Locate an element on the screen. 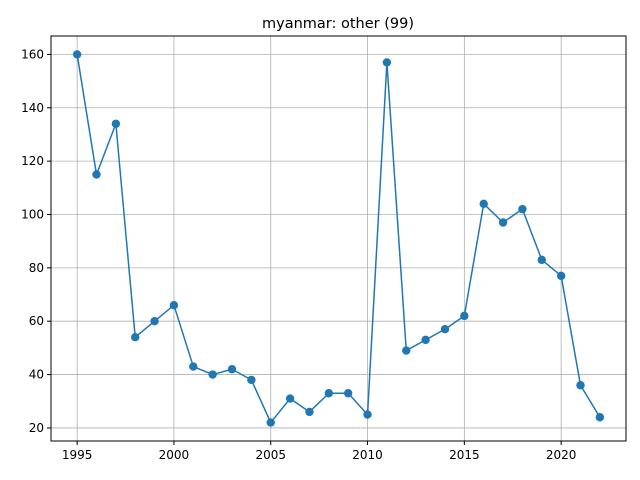 The width and height of the screenshot is (640, 480). y-tick-label: 40 is located at coordinates (36, 375).